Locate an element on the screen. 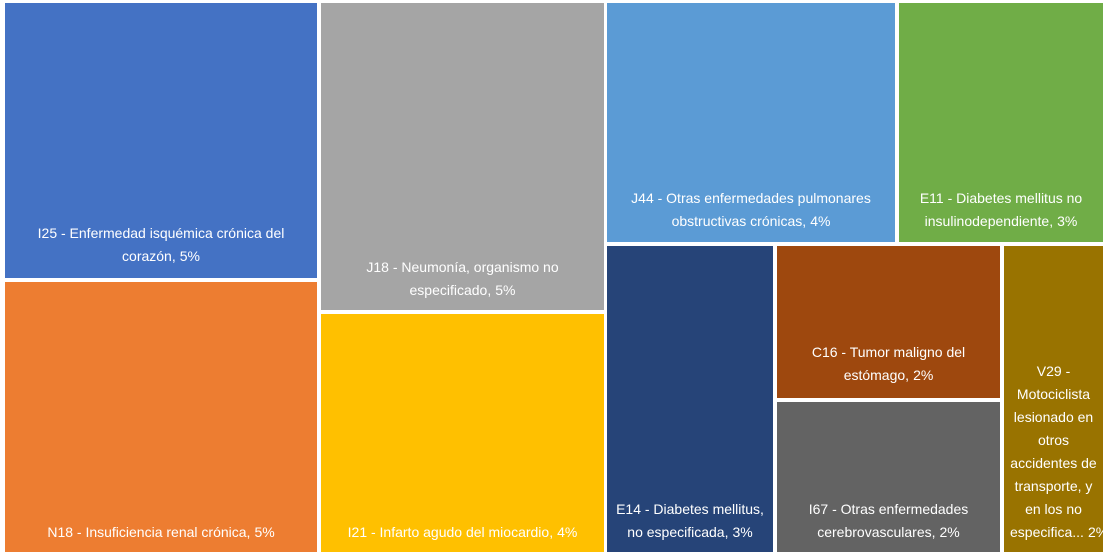 The width and height of the screenshot is (1106, 556). category-label: I21 - Infarto agudo del miocardio, is located at coordinates (450, 532).